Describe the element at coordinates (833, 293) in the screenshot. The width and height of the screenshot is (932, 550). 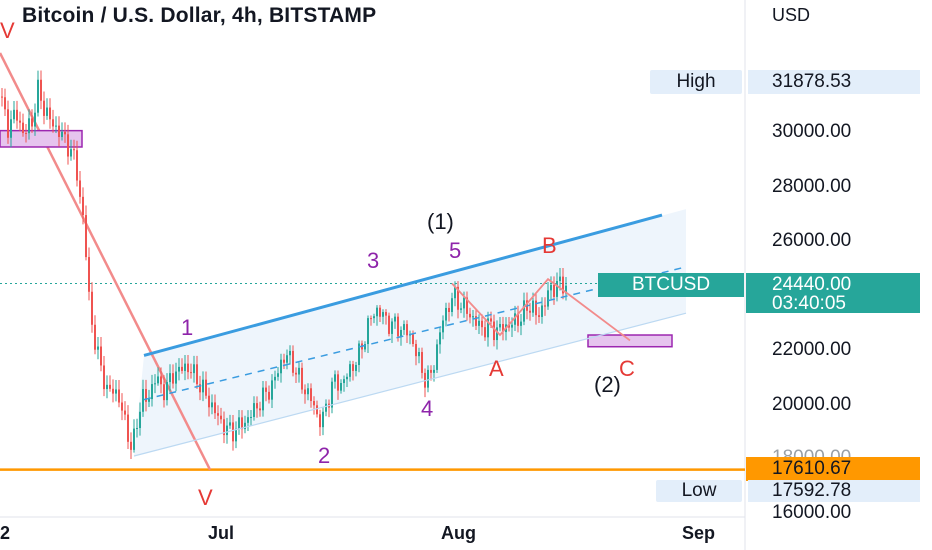
I see `last-price-tag: 24440.00 03:40:05` at that location.